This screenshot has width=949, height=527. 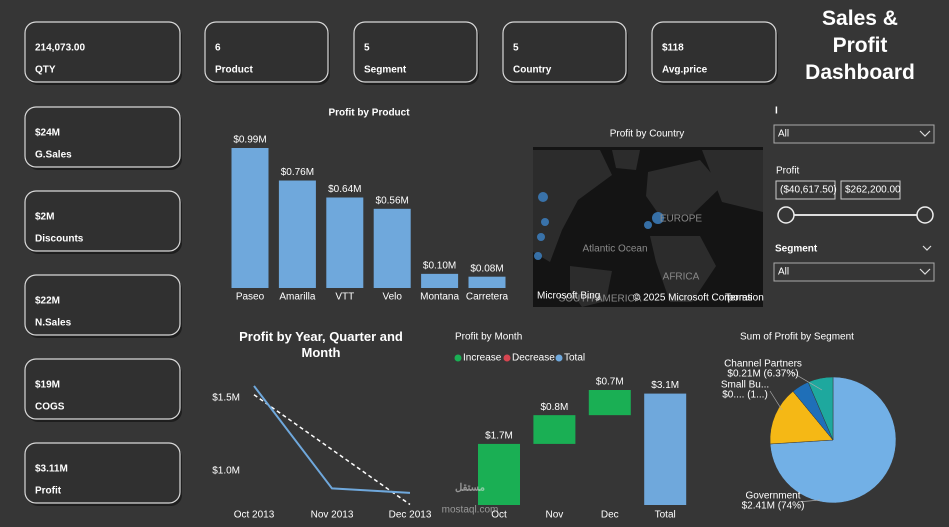 What do you see at coordinates (738, 298) in the screenshot?
I see `map-terms: Terms` at bounding box center [738, 298].